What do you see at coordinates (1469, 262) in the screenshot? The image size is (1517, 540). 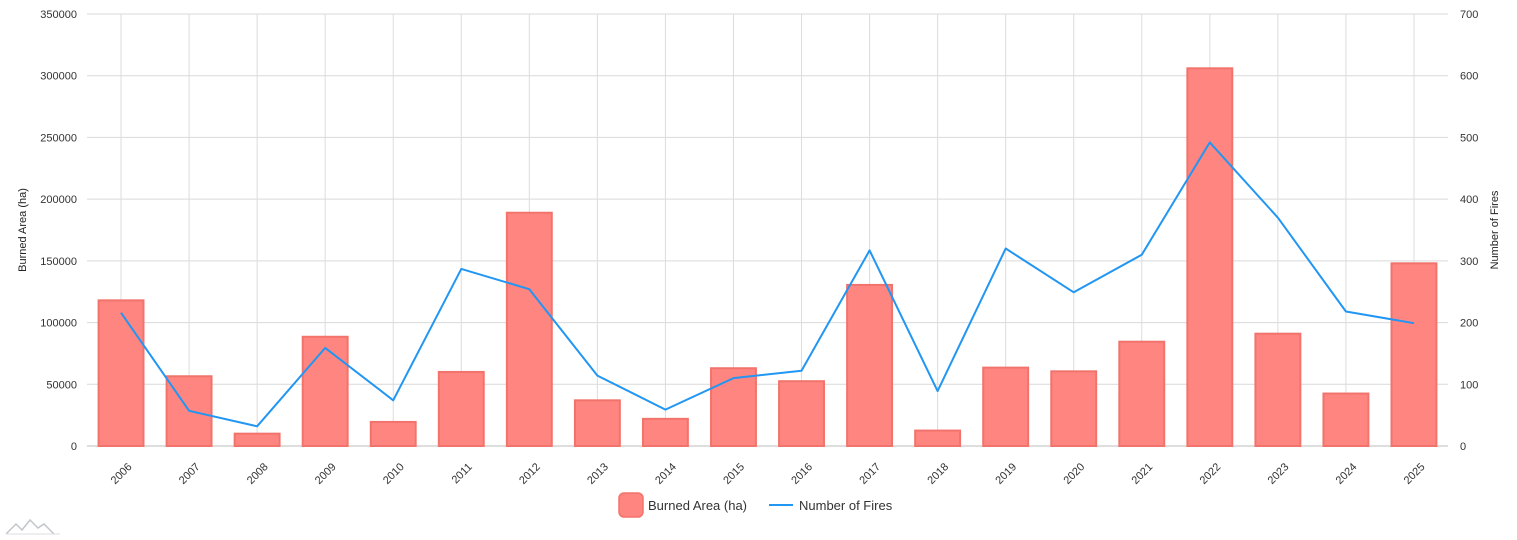 I see `y2-tick-label: 300` at bounding box center [1469, 262].